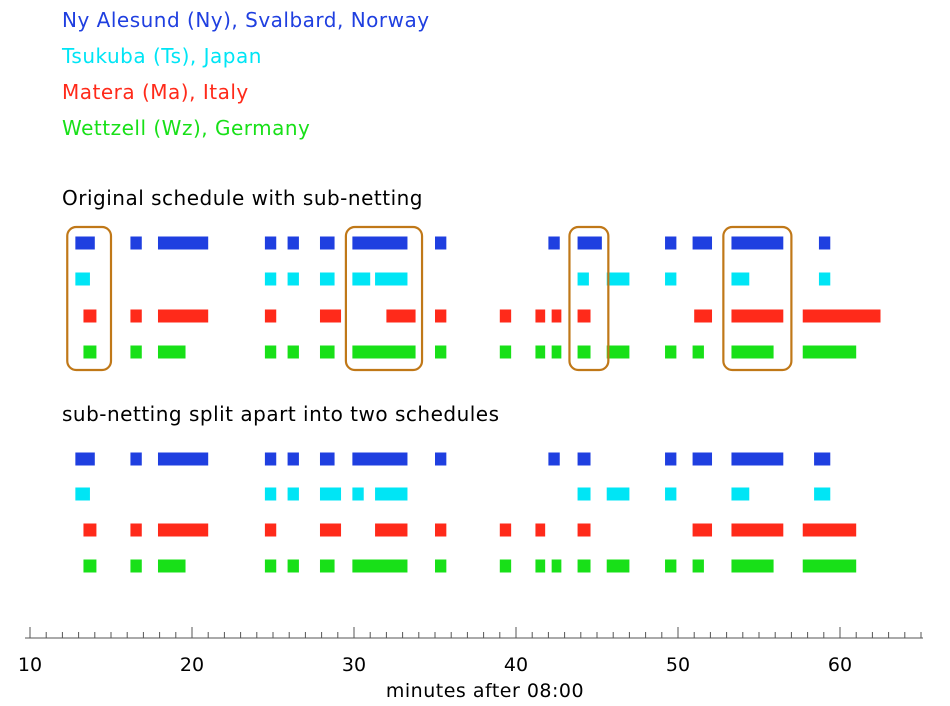  What do you see at coordinates (192, 665) in the screenshot?
I see `x-tick-label-20: 20` at bounding box center [192, 665].